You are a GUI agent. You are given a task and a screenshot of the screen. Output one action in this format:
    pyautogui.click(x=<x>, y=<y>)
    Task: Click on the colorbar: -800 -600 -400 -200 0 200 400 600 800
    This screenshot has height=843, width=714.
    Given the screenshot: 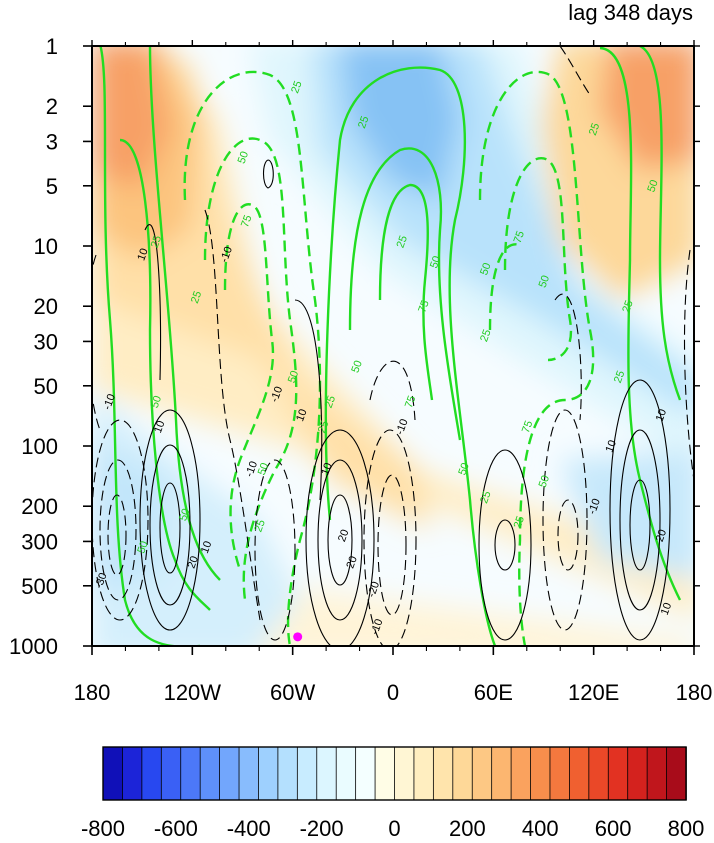 What is the action you would take?
    pyautogui.click(x=393, y=793)
    